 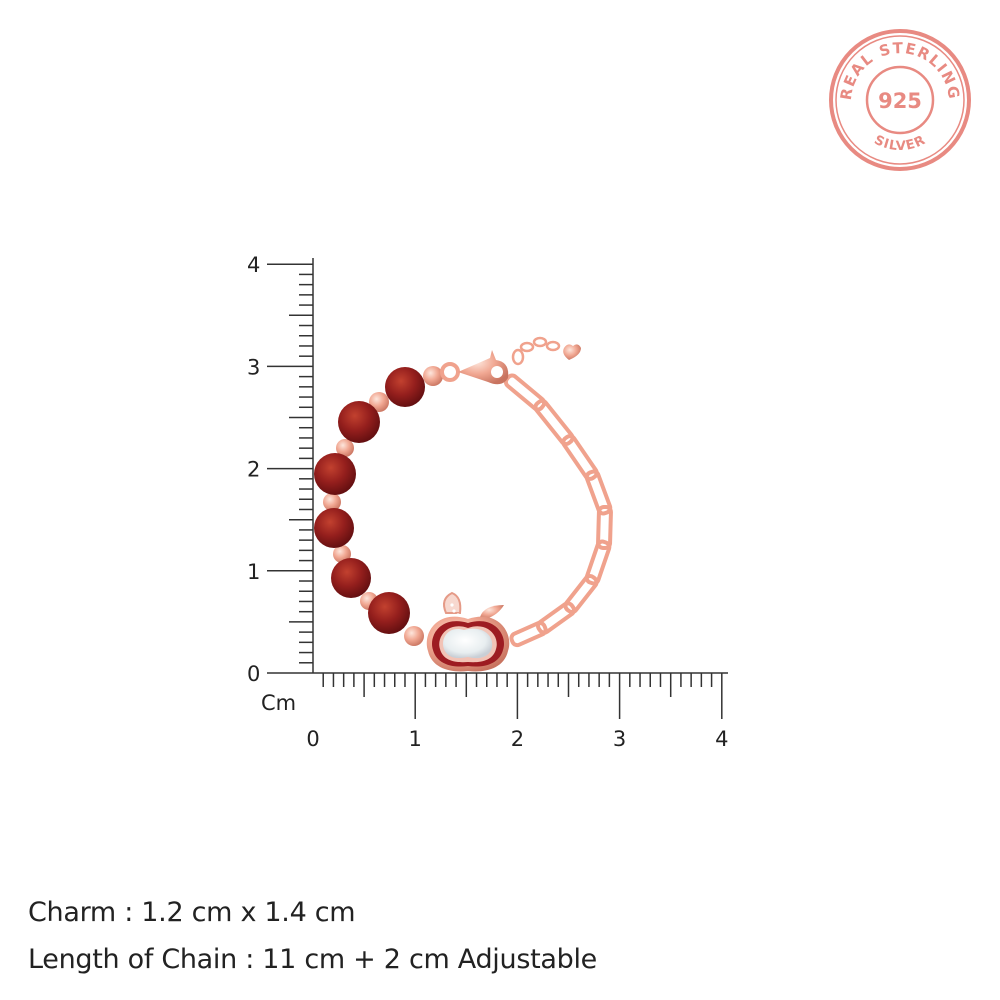 I want to click on unit-label: Cm, so click(x=278, y=703).